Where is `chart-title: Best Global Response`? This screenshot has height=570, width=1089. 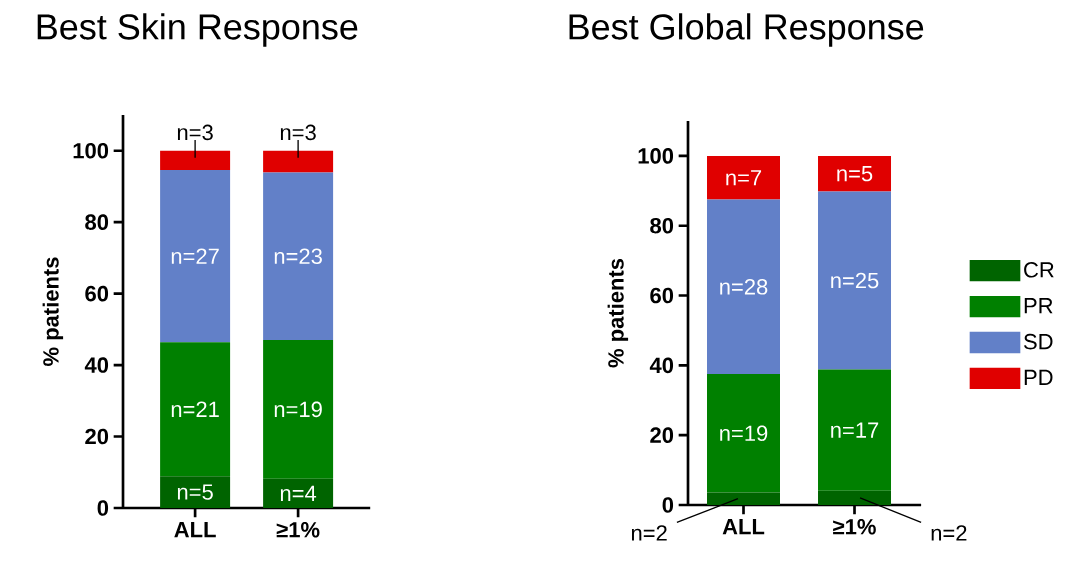 chart-title: Best Global Response is located at coordinates (746, 30).